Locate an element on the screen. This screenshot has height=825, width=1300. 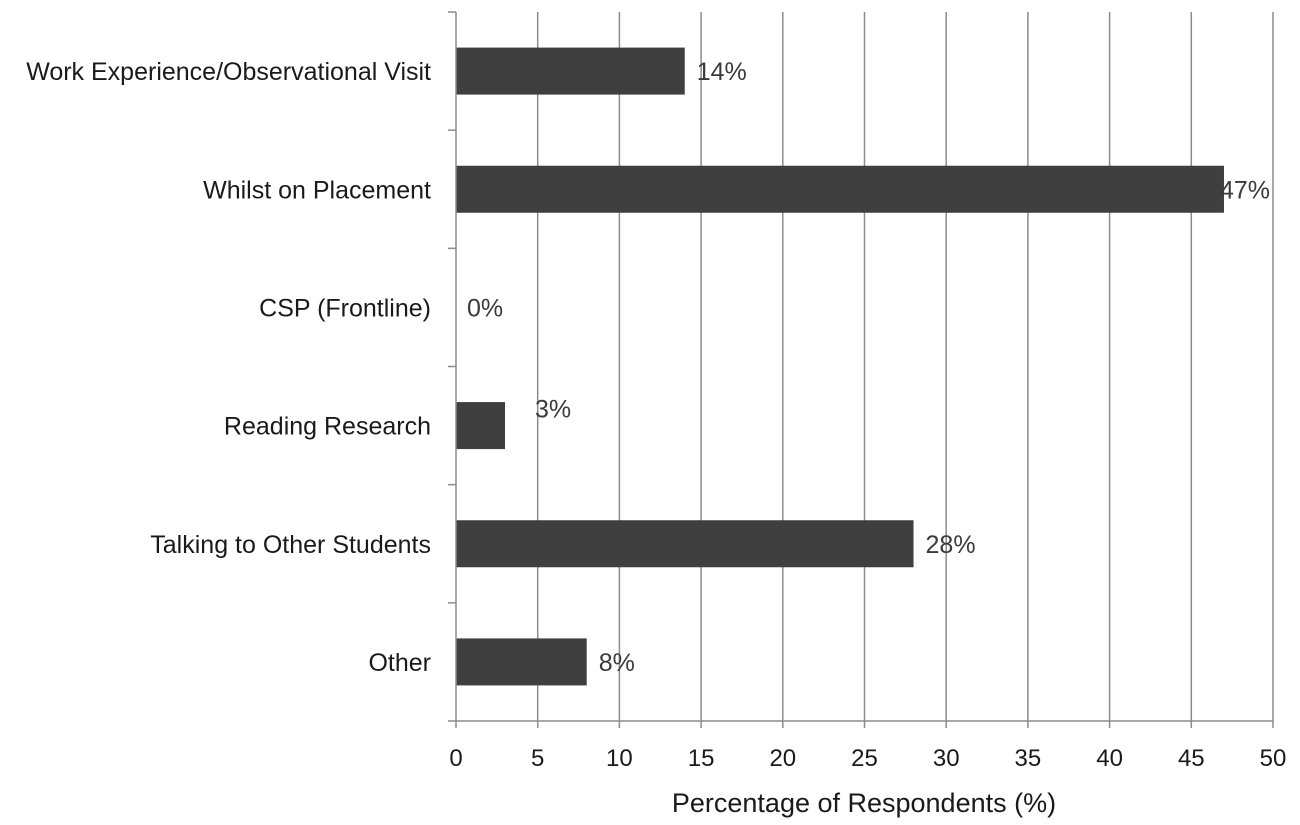
data-label: 8% is located at coordinates (617, 663).